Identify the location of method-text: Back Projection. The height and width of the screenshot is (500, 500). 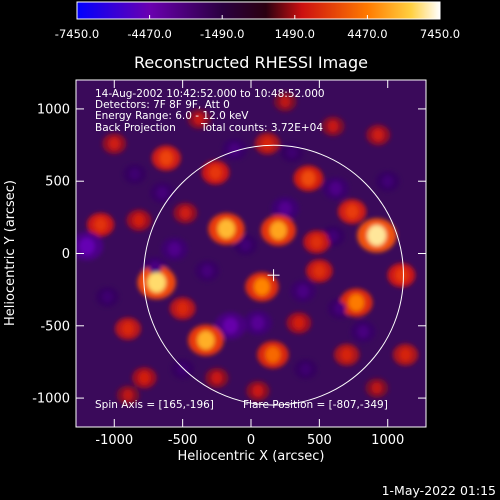
(135, 128).